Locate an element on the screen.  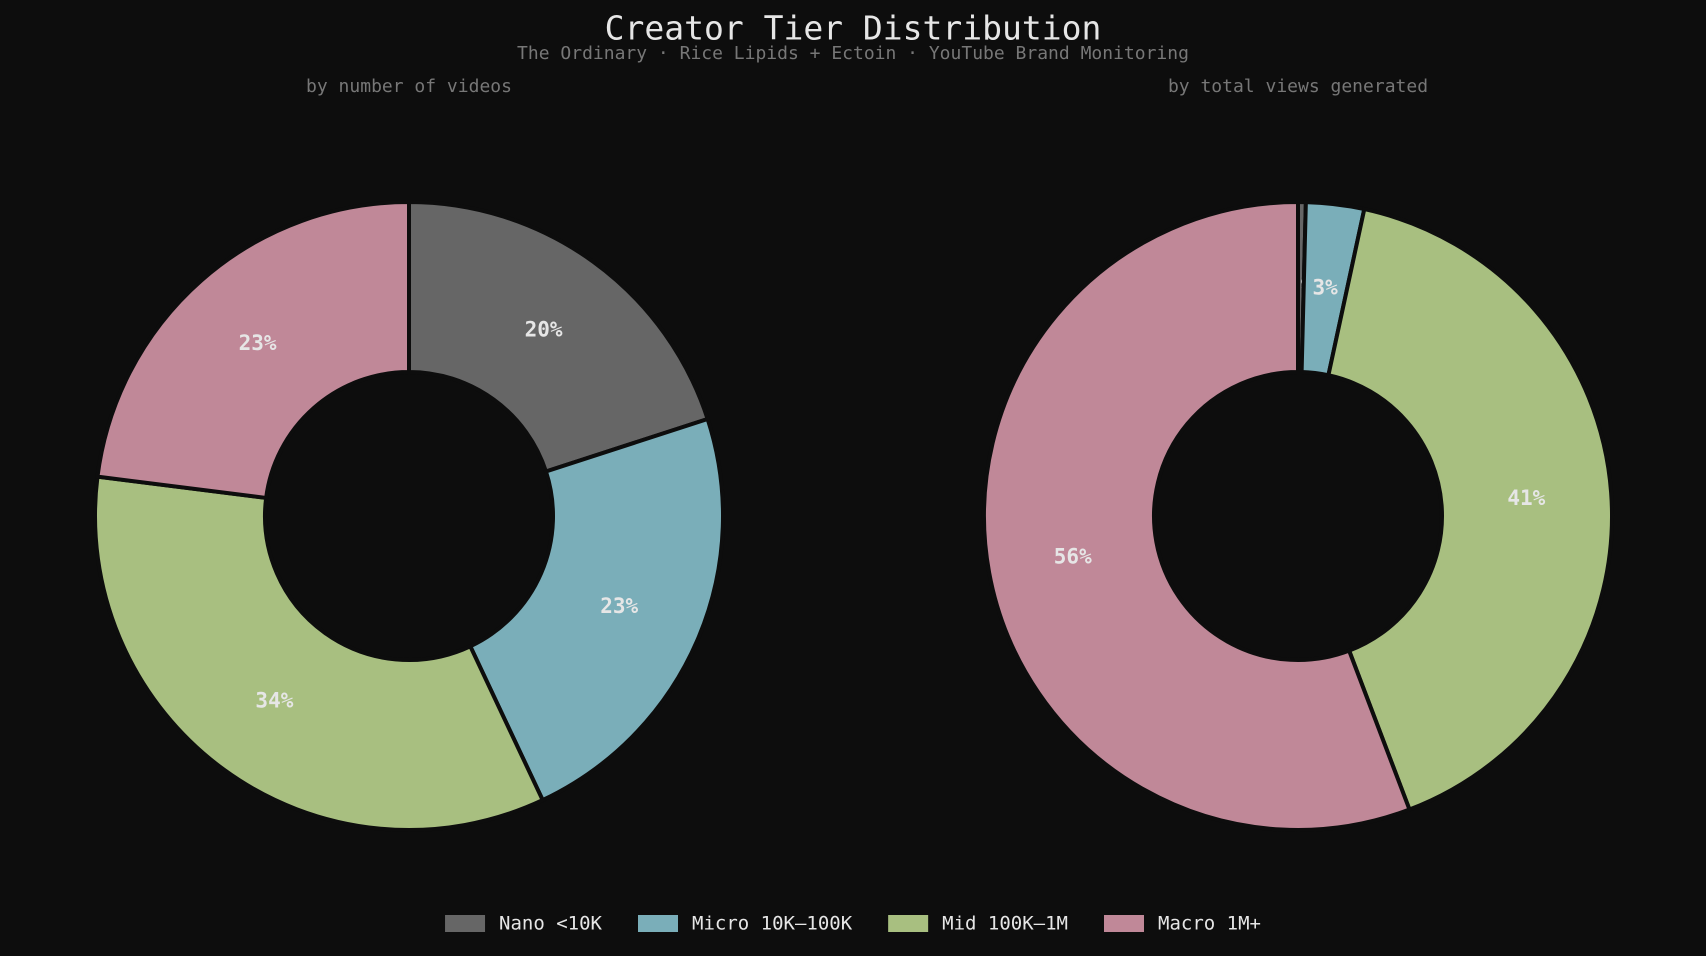
data-label: 34% is located at coordinates (274, 700).